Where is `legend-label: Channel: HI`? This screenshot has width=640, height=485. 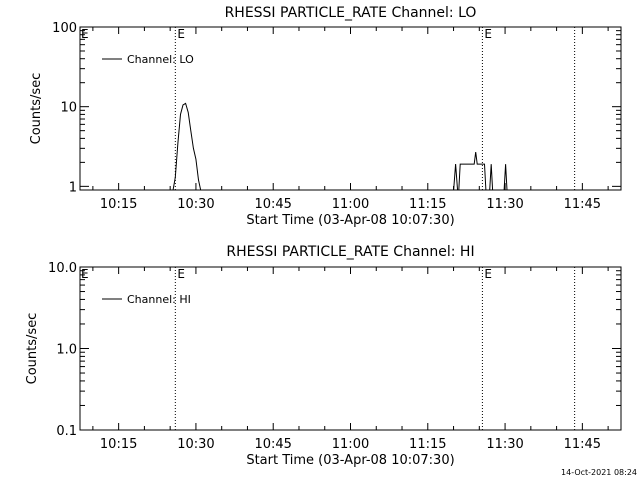
legend-label: Channel: HI is located at coordinates (159, 299).